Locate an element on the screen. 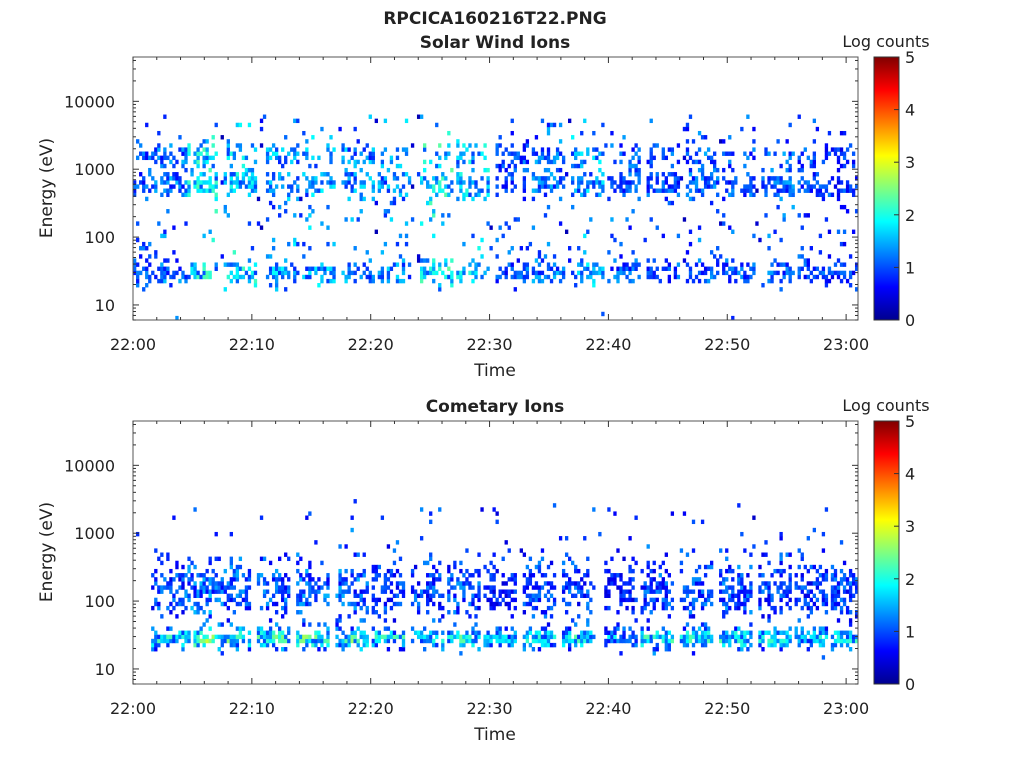 The height and width of the screenshot is (768, 1024). colorbar-label: Log counts is located at coordinates (885, 405).